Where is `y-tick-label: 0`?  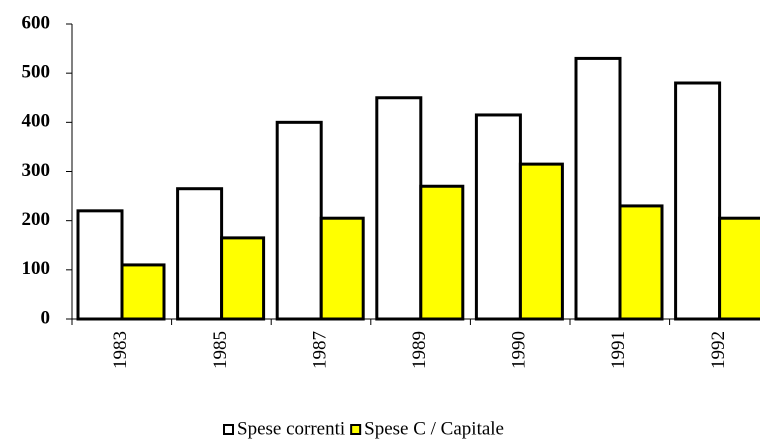
y-tick-label: 0 is located at coordinates (46, 317).